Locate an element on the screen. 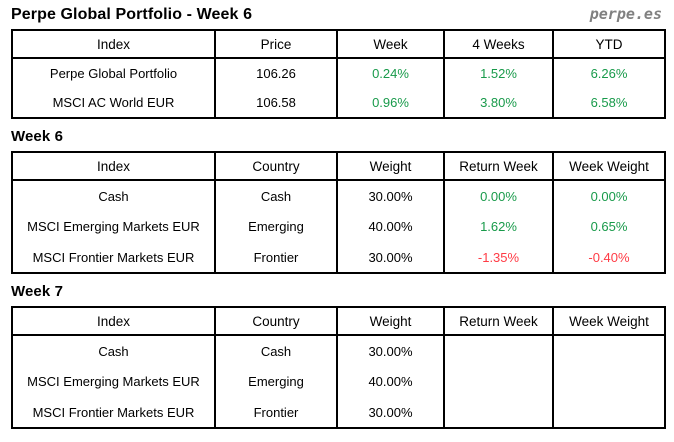  page-title: Perpe Global Portfolio - Week 6 is located at coordinates (132, 14).